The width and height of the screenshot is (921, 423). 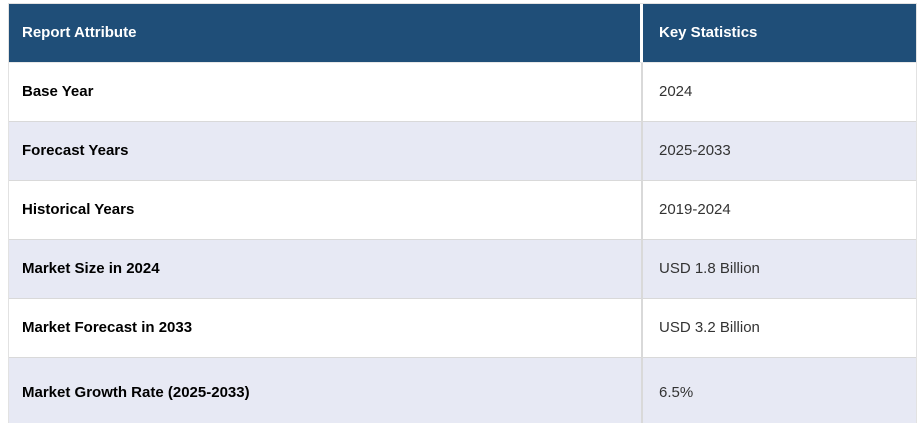 What do you see at coordinates (695, 209) in the screenshot?
I see `value-cell: 2019-2024` at bounding box center [695, 209].